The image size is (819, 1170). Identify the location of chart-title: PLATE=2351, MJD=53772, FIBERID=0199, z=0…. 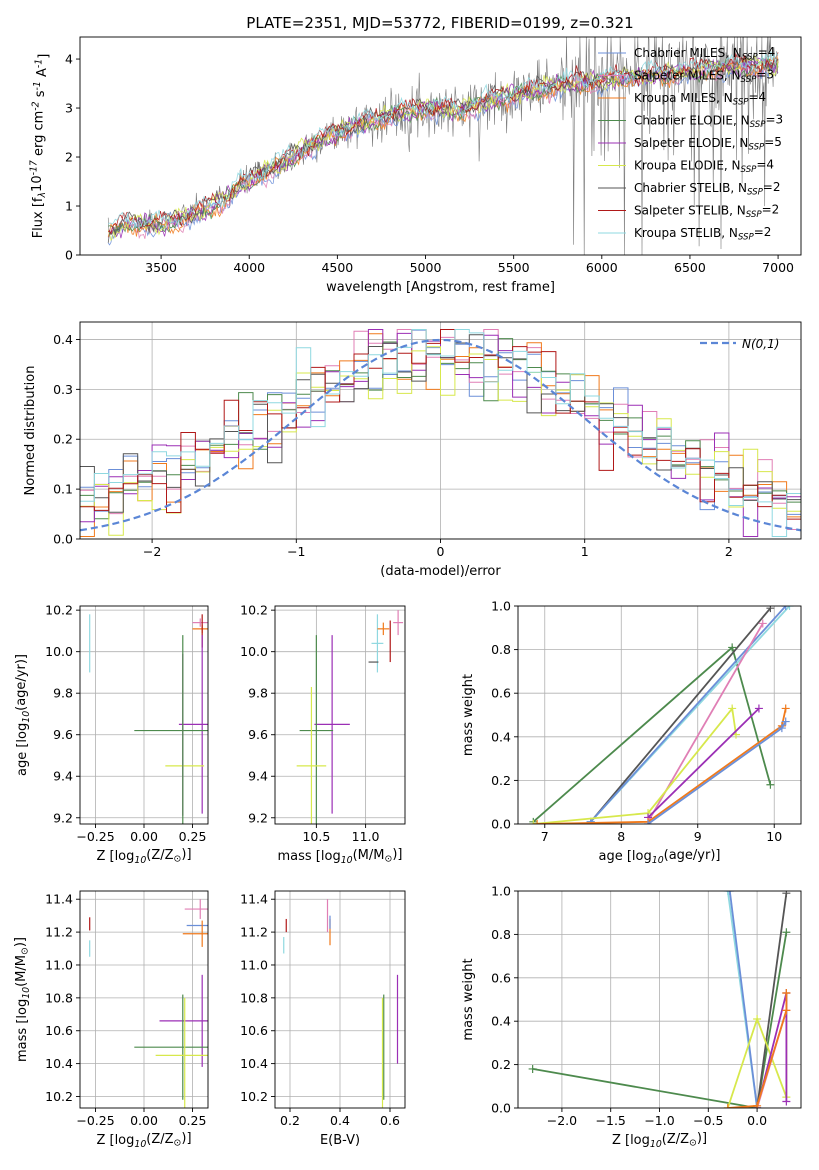
(439, 23).